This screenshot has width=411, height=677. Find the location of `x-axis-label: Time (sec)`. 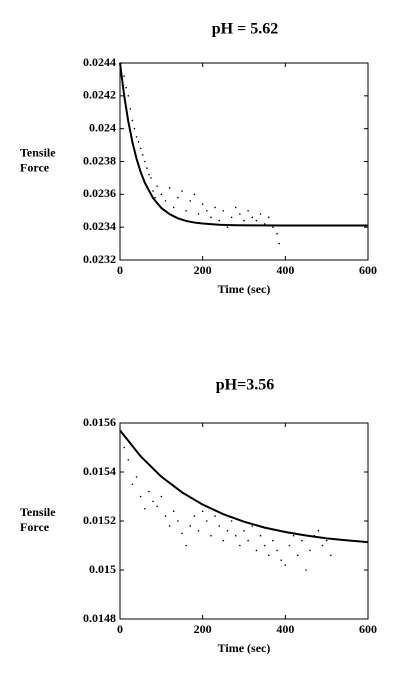

x-axis-label: Time (sec) is located at coordinates (244, 648).